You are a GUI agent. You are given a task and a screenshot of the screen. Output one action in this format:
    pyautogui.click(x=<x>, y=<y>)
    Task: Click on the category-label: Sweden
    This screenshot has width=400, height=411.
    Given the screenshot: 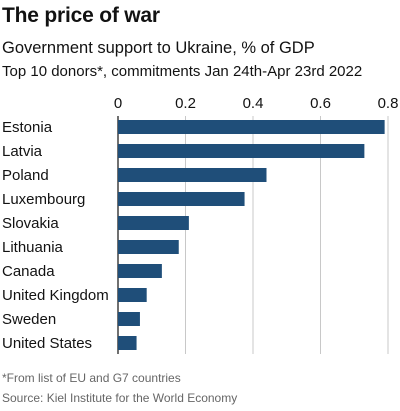 What is the action you would take?
    pyautogui.click(x=29, y=319)
    